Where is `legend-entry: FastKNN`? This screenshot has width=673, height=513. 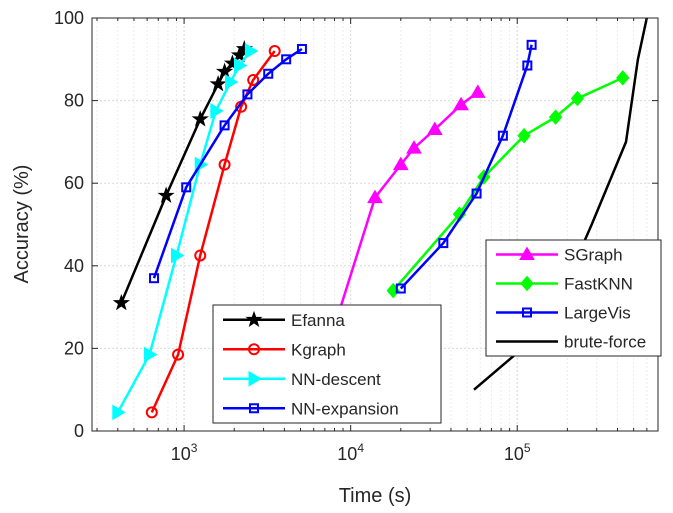 legend-entry: FastKNN is located at coordinates (564, 284).